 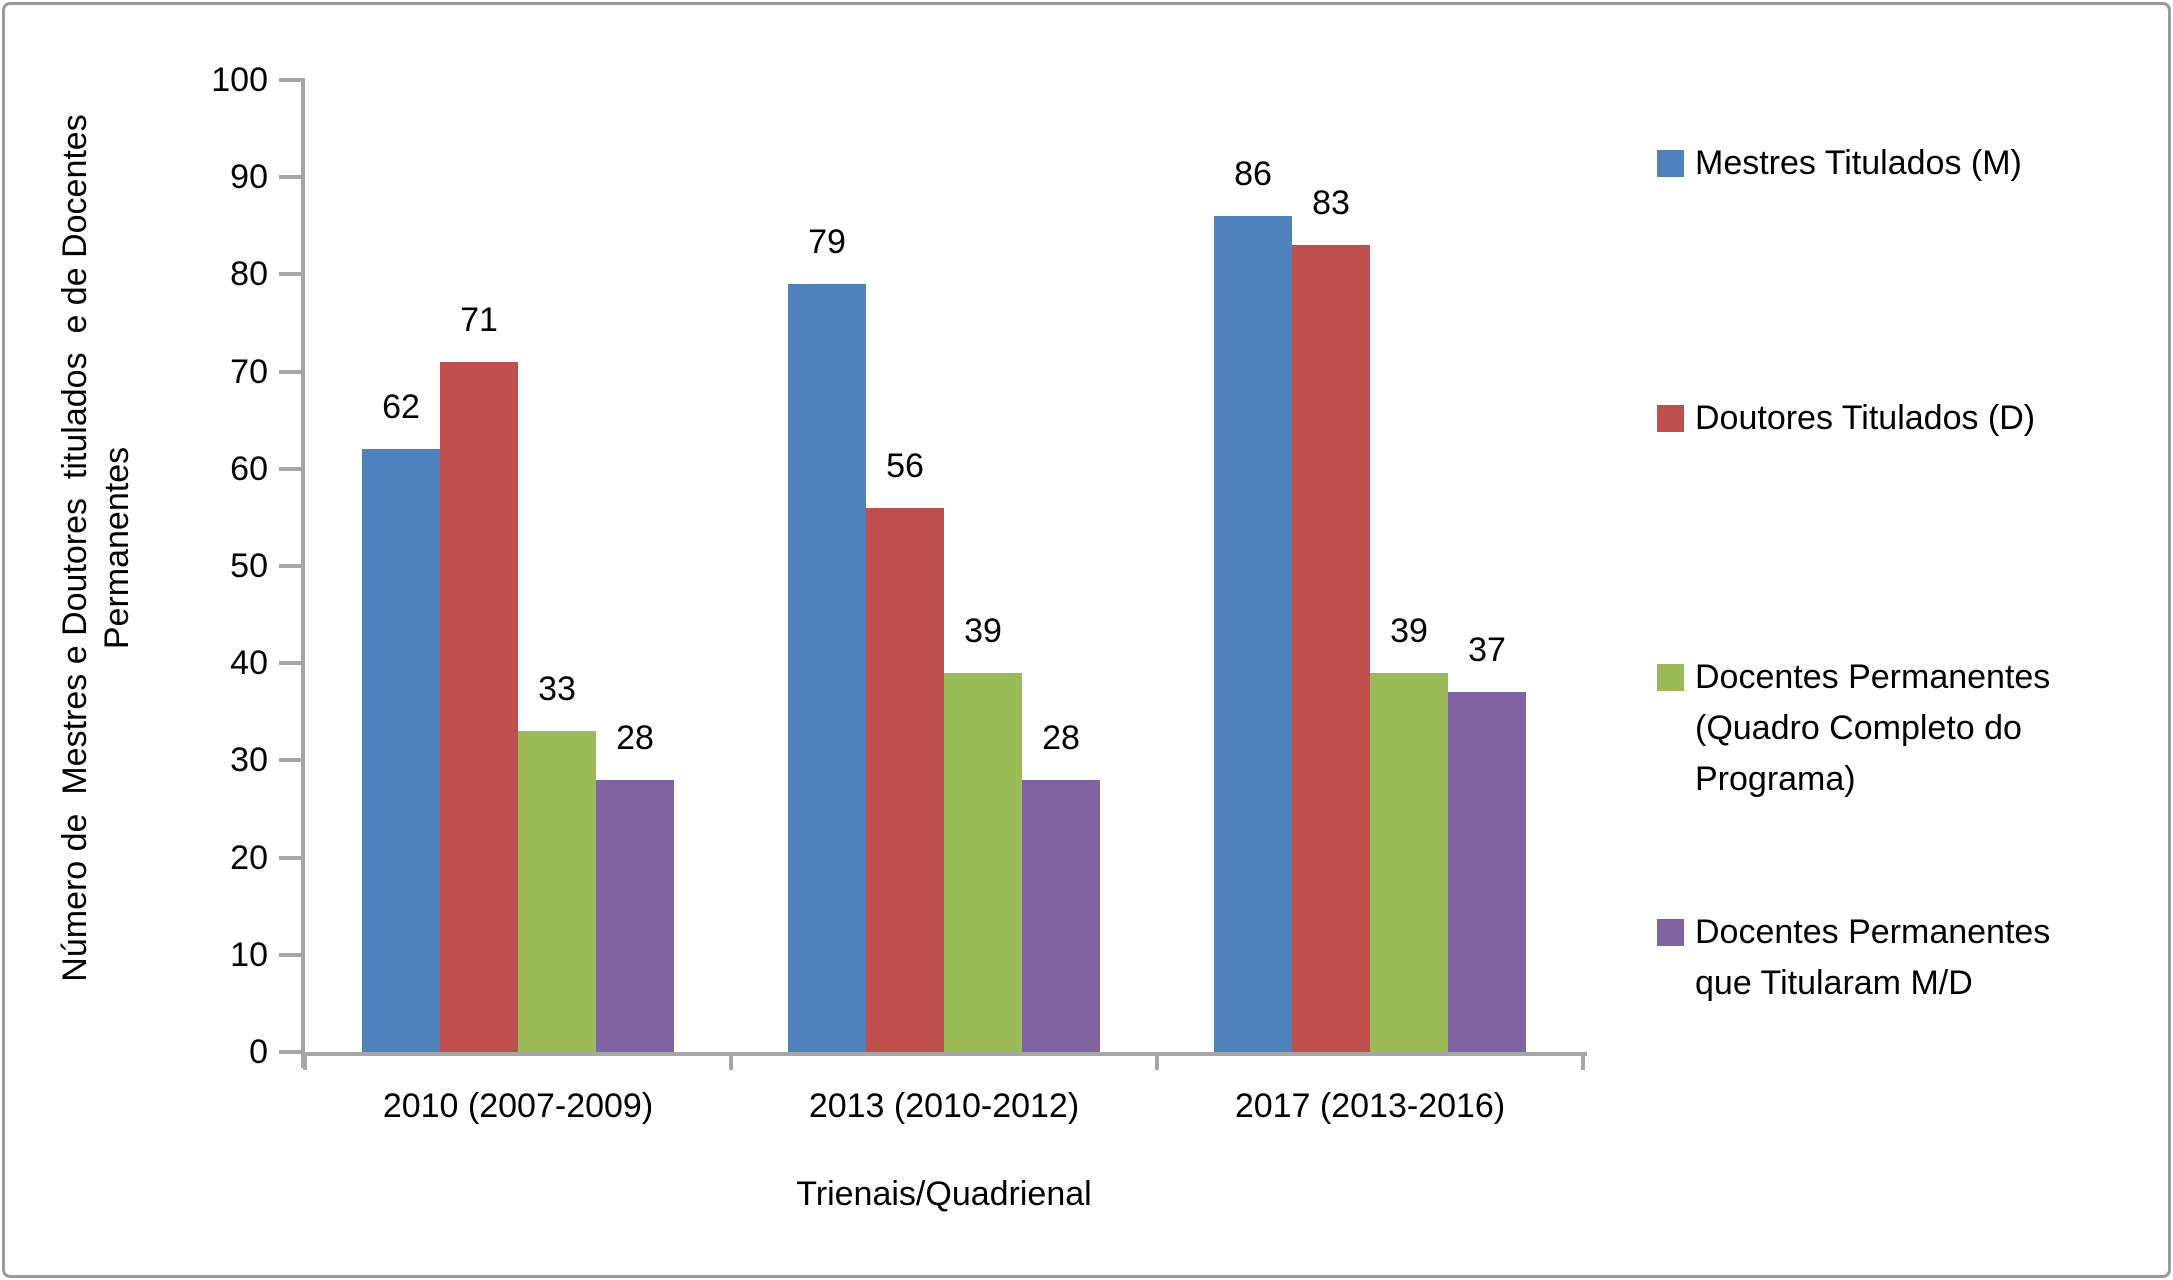 What do you see at coordinates (944, 1054) in the screenshot?
I see `x-axis-line` at bounding box center [944, 1054].